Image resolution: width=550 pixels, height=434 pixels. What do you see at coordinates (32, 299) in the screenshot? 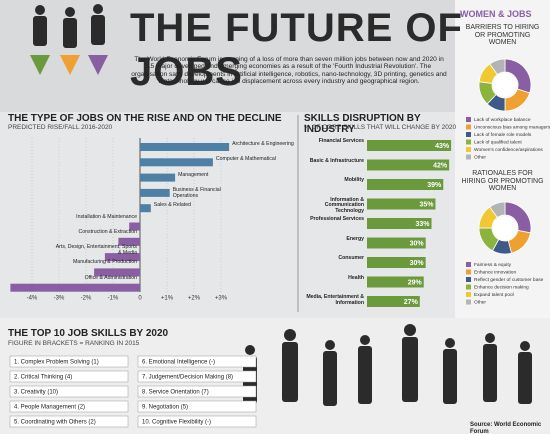
I see `x-tick-label: -4%` at bounding box center [32, 299].